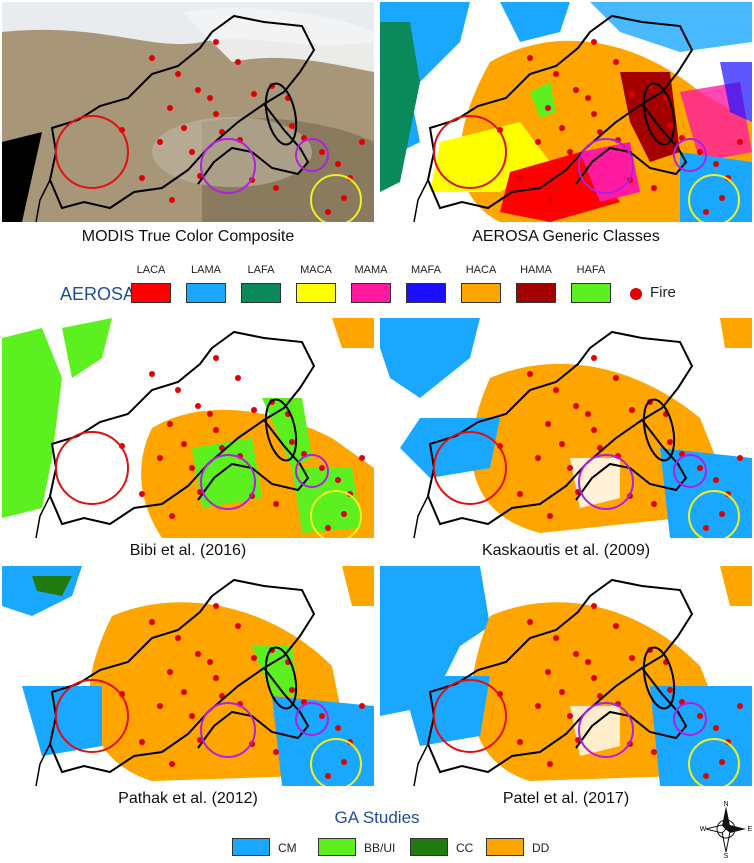  I want to click on compass-e: E, so click(750, 829).